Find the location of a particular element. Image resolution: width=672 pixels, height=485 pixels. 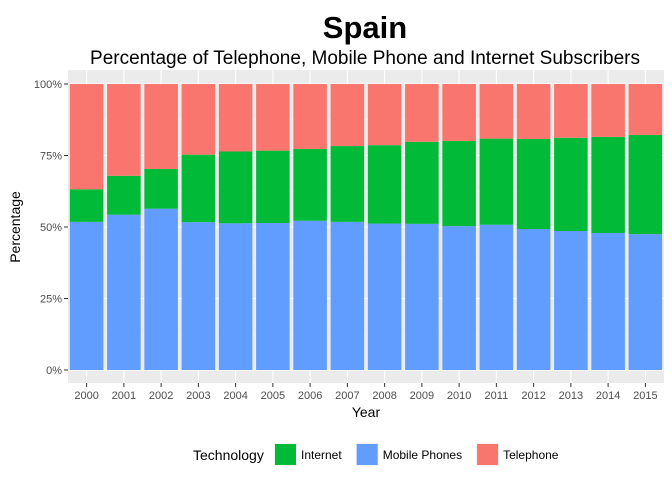

bar-telephone-2014 is located at coordinates (608, 110).